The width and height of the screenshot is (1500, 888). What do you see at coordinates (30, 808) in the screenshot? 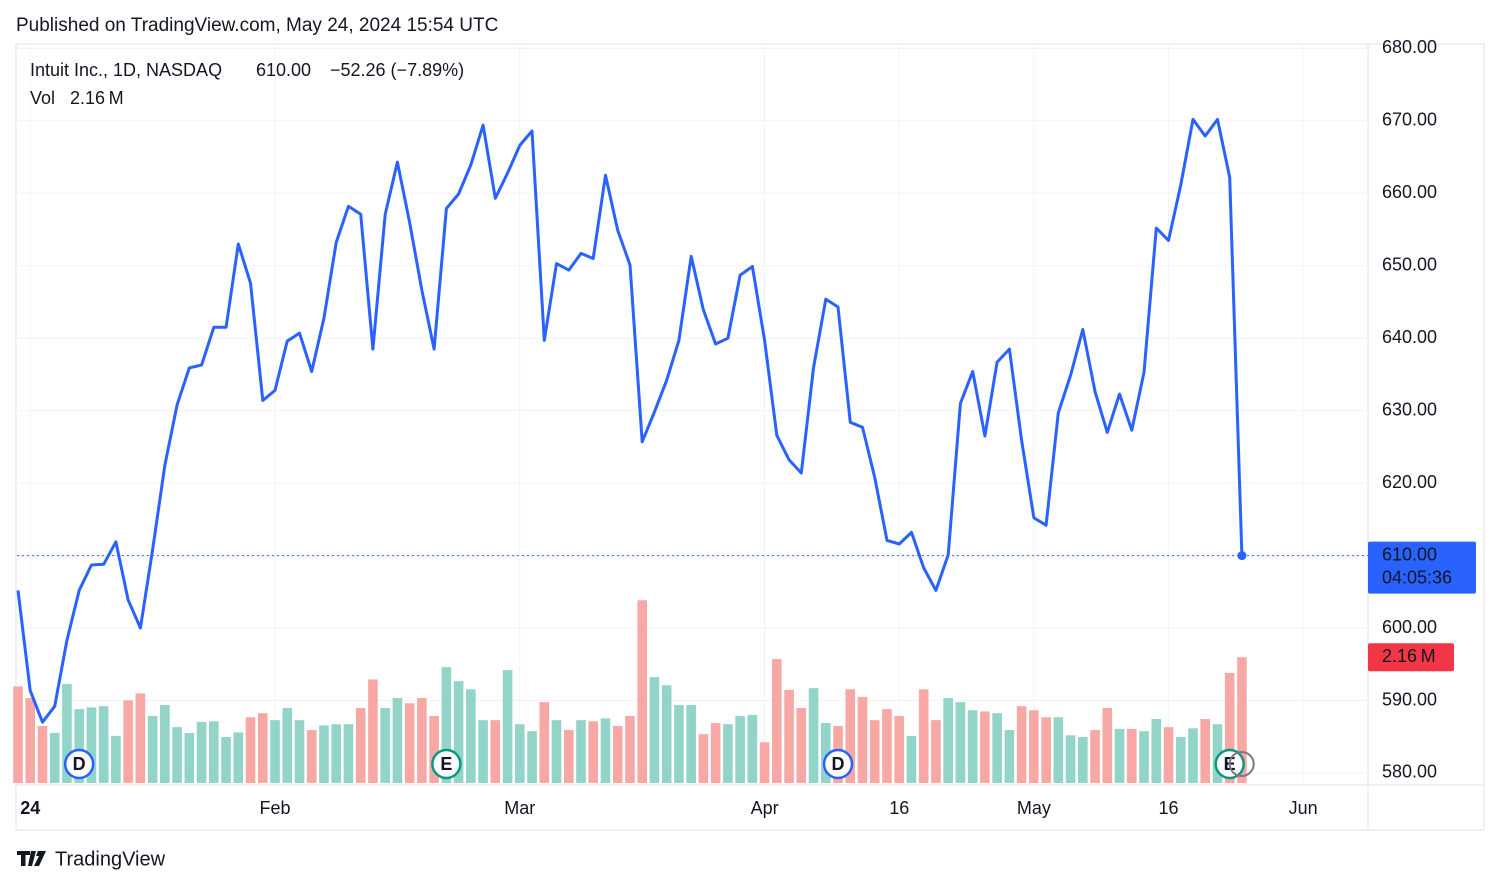
I see `x-tick-label: 24` at bounding box center [30, 808].